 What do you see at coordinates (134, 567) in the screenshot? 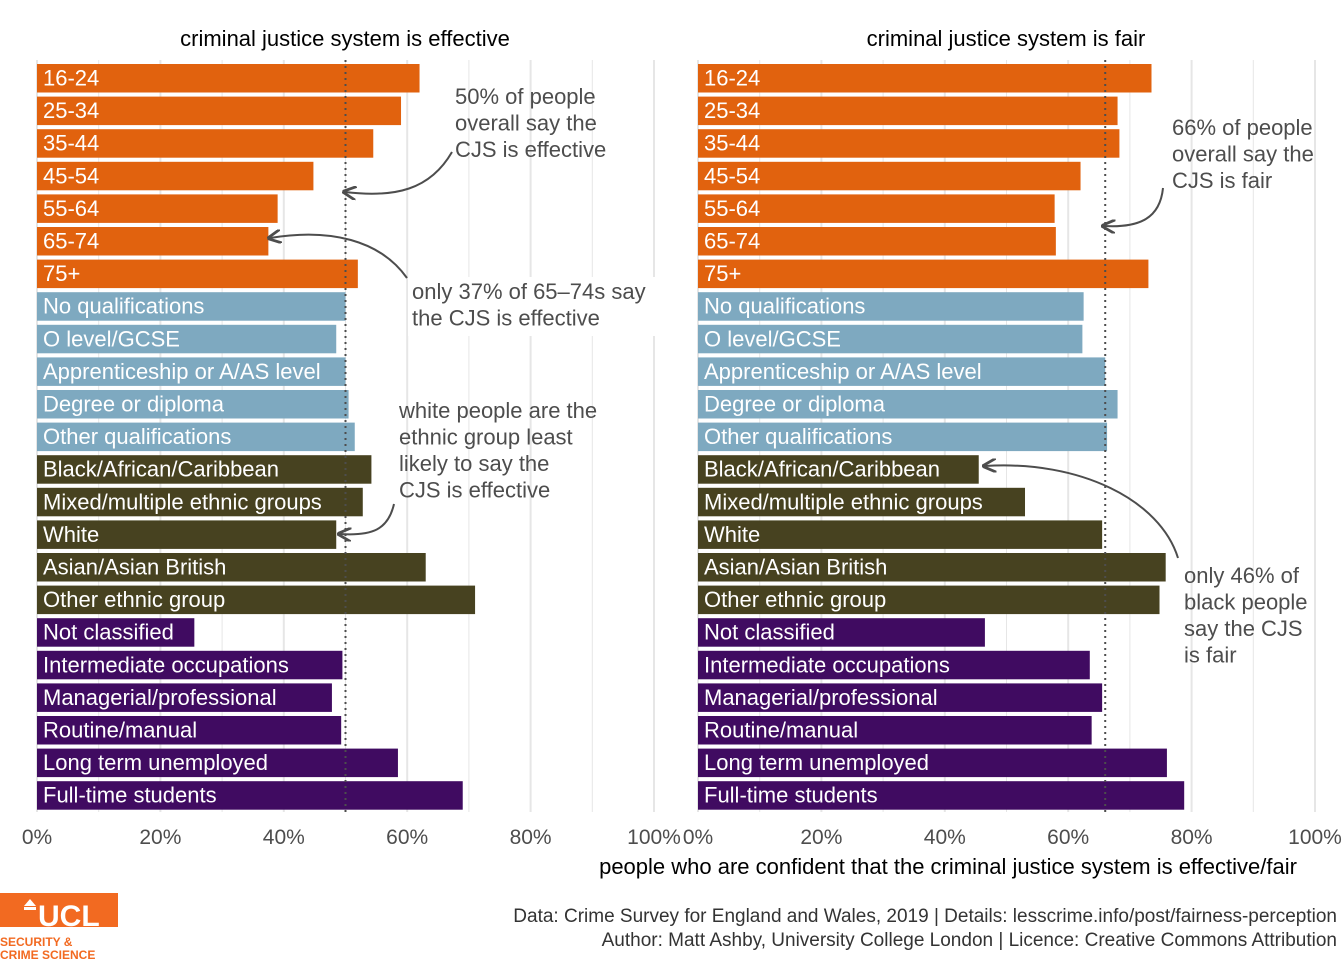
I see `bar-label: Asian/Asian British` at bounding box center [134, 567].